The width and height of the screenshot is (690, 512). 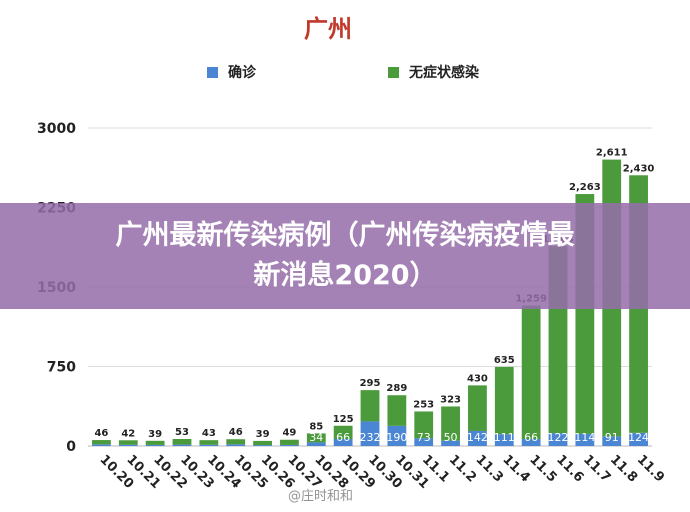 I want to click on data-label-confirmed: 34, so click(x=316, y=437).